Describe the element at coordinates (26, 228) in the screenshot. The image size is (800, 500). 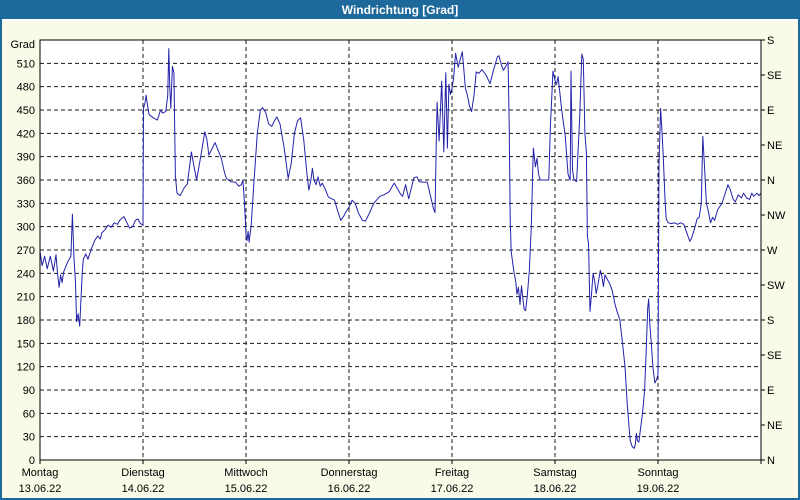
I see `y-axis-tick-label: 300` at that location.